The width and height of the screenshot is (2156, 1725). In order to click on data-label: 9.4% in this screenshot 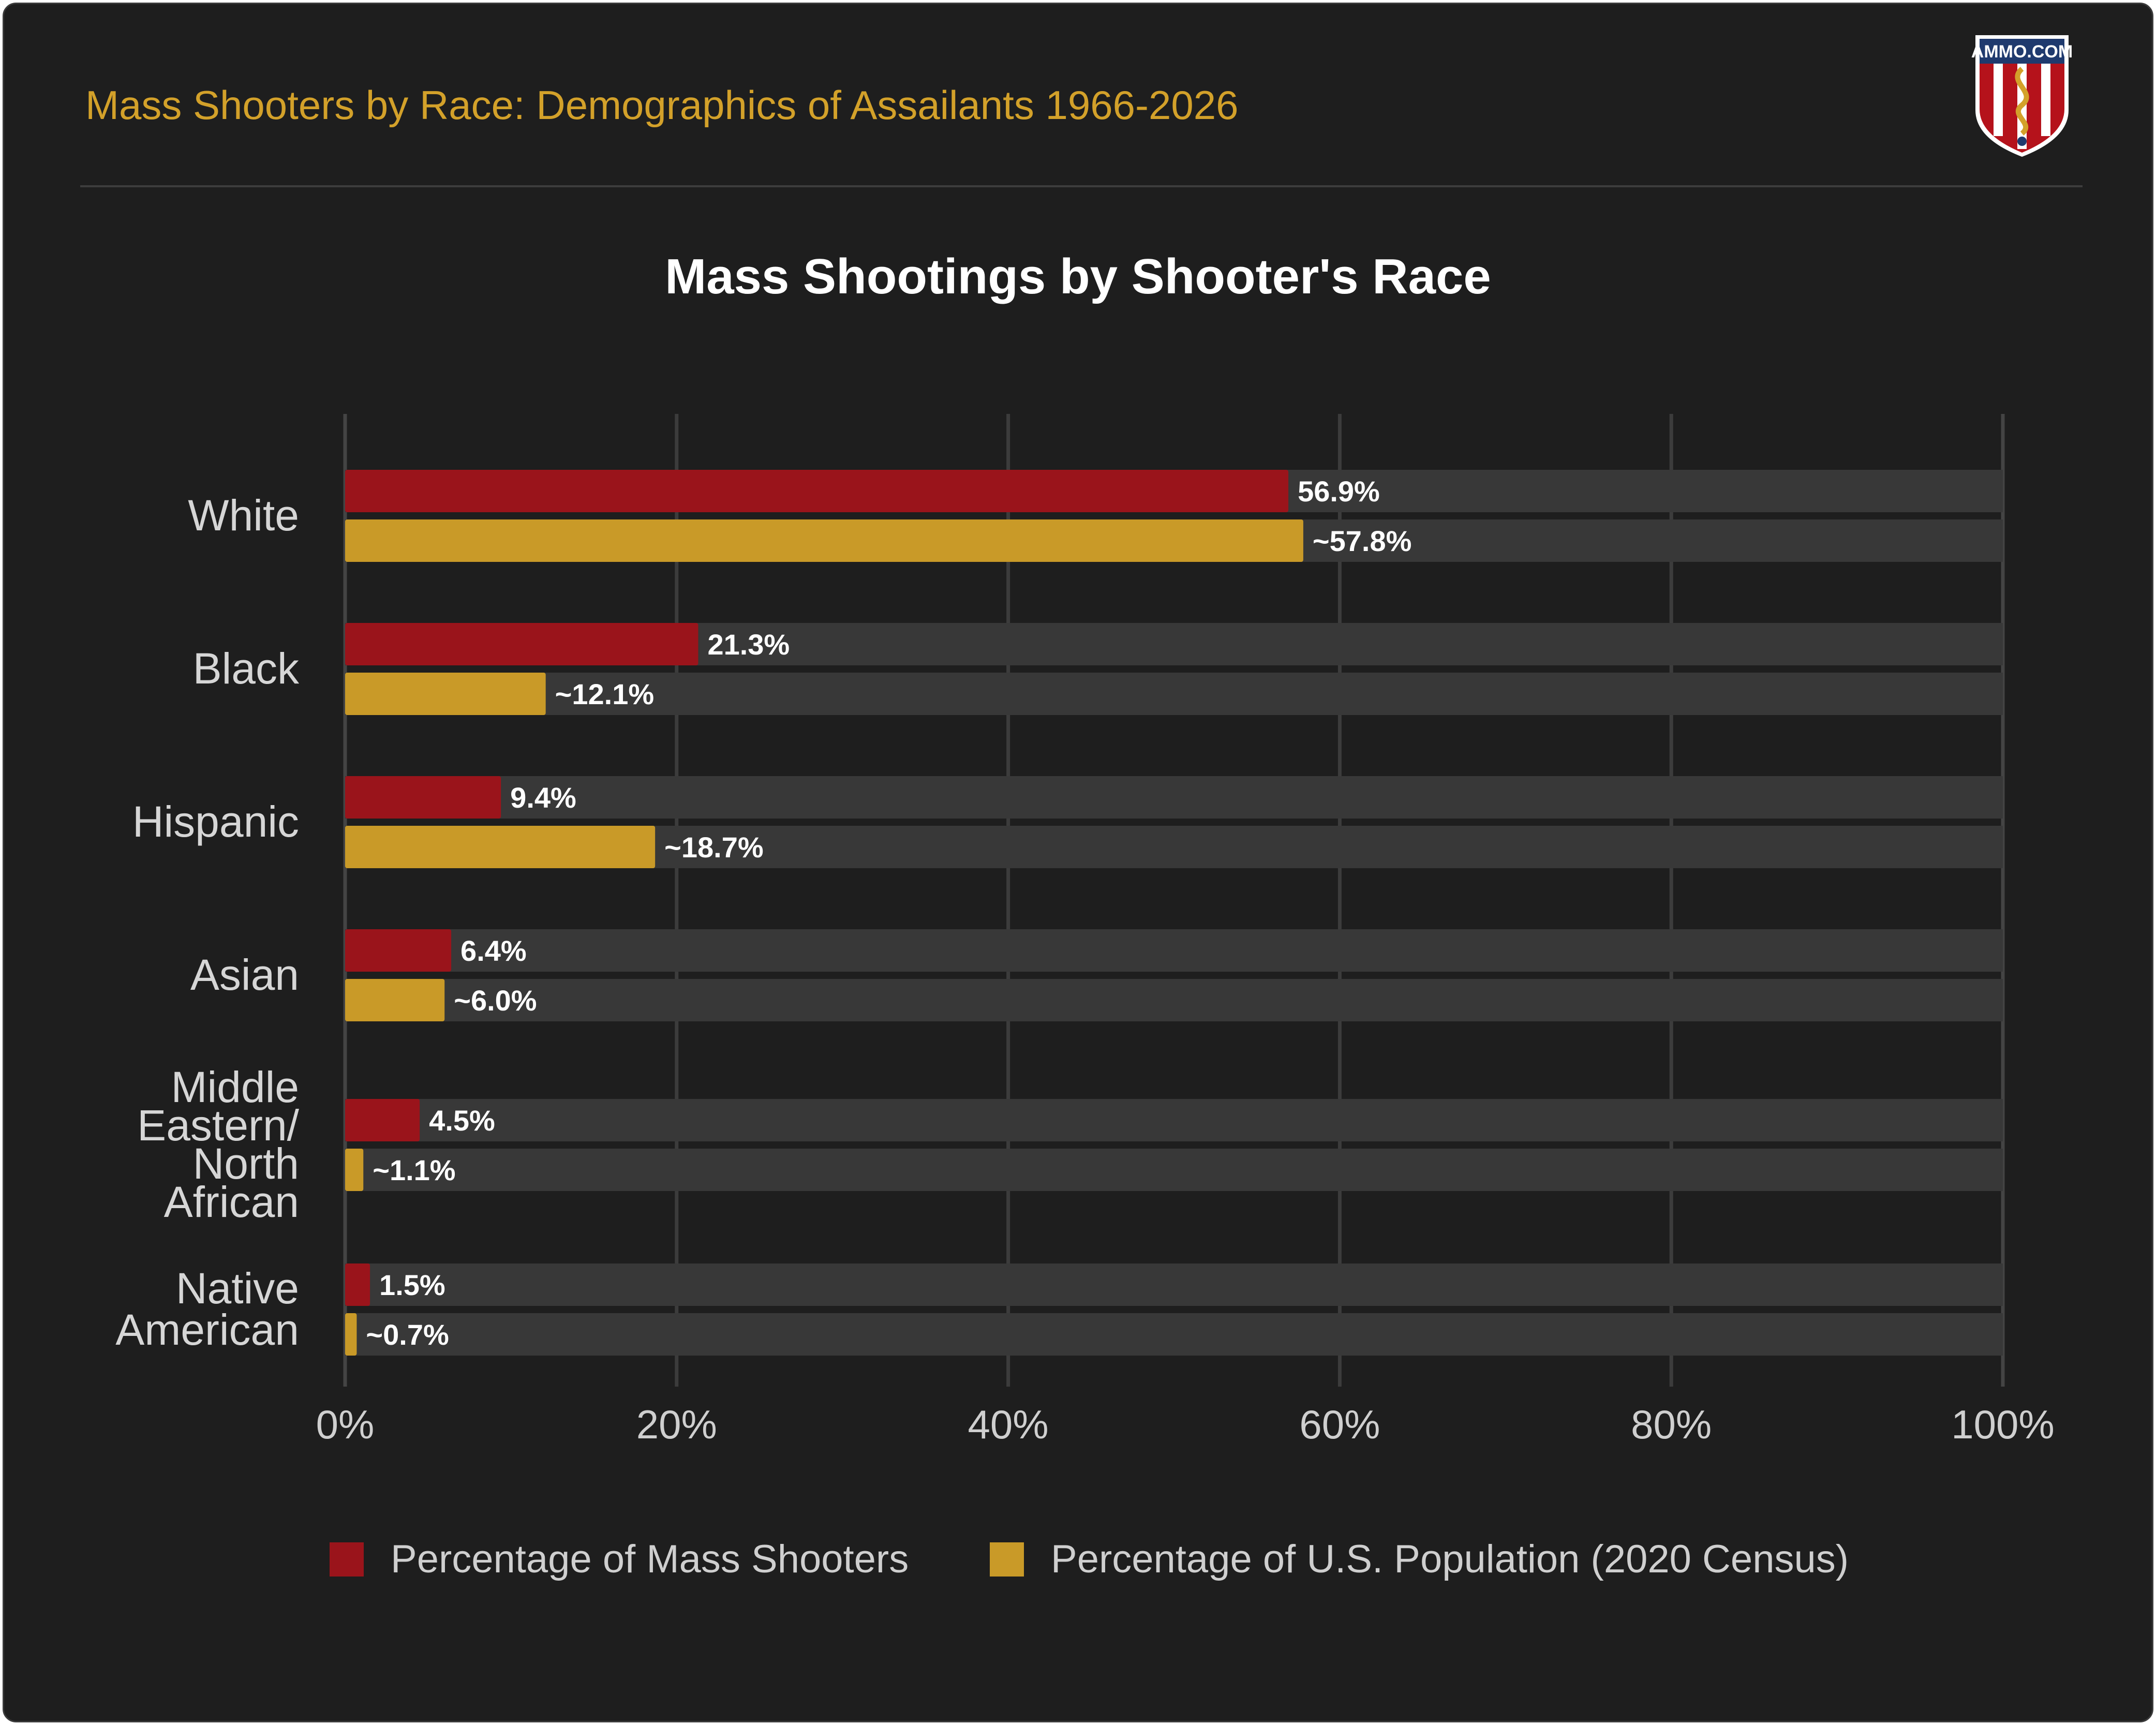, I will do `click(543, 797)`.